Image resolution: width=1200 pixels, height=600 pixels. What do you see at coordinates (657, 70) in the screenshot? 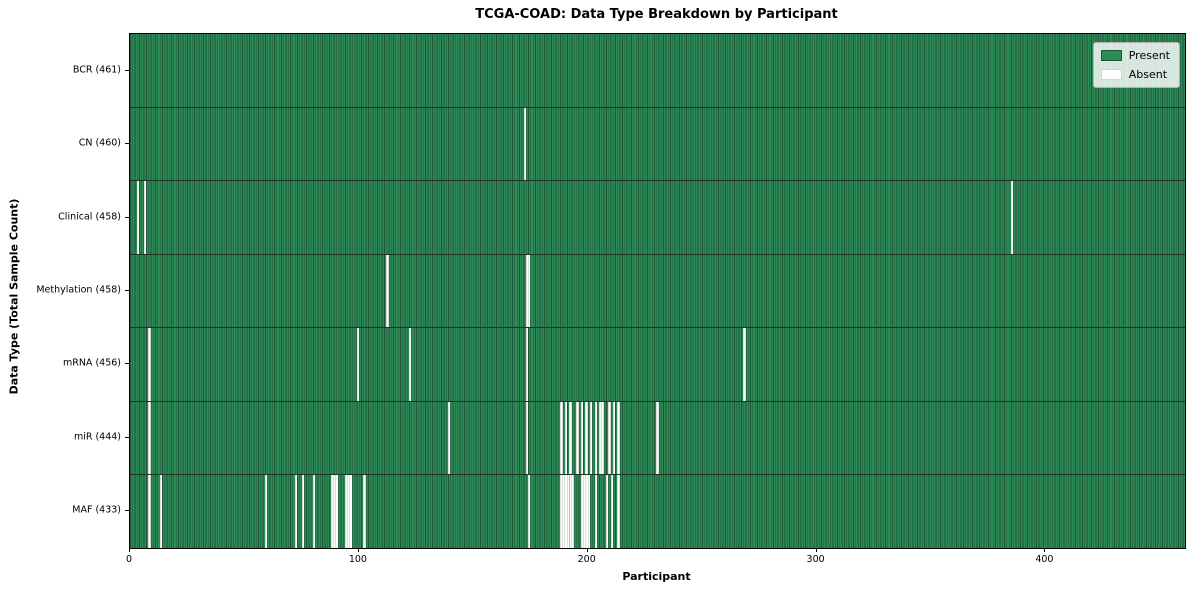
I see `row-bcr` at bounding box center [657, 70].